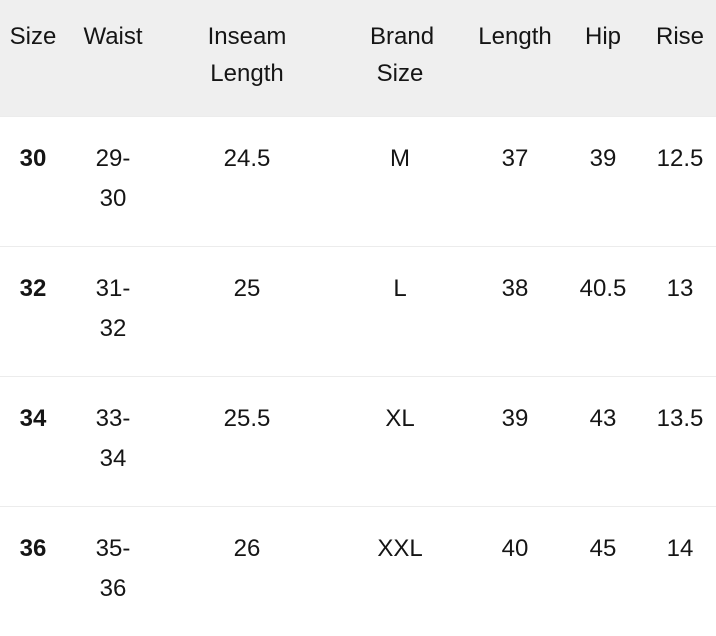 This screenshot has height=636, width=716. Describe the element at coordinates (247, 288) in the screenshot. I see `cell-inseam-length: 25` at that location.